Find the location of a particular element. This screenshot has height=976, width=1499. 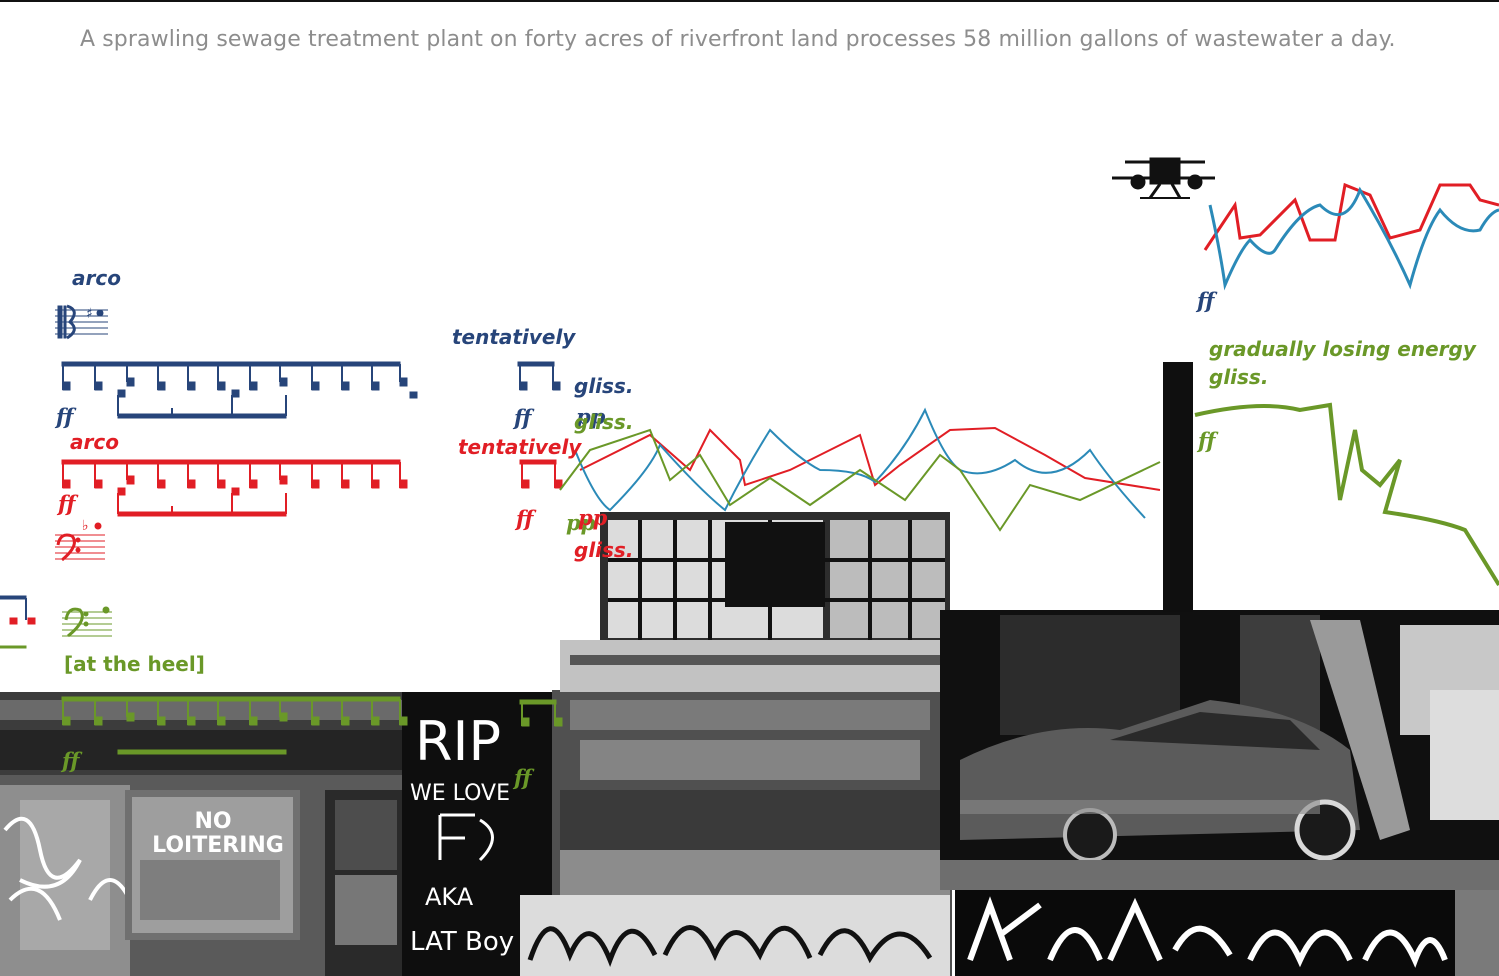

cello-tentatively-label: tentatively is located at coordinates (520, 447).